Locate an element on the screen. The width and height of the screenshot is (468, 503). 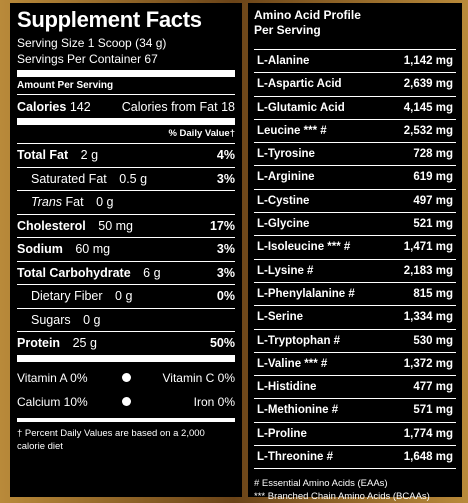
amino-amount: 619 mg is located at coordinates (433, 177).